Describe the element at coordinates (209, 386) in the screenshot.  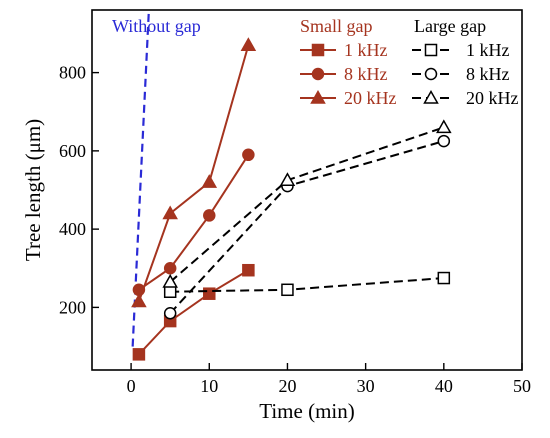
I see `x-tick-label: 10` at that location.